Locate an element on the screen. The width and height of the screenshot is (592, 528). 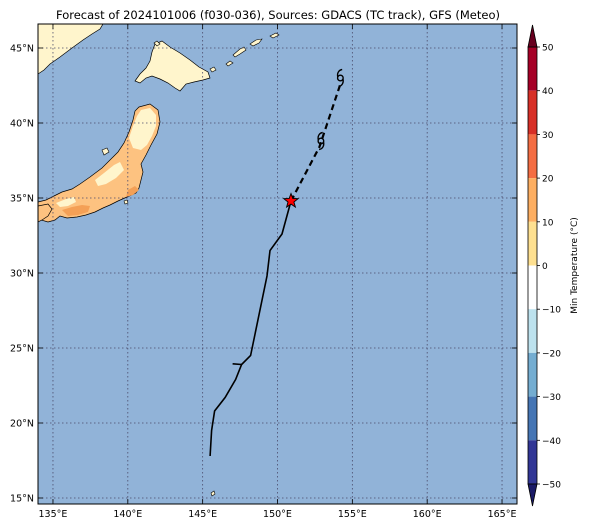
boso-coast is located at coordinates (132, 191).